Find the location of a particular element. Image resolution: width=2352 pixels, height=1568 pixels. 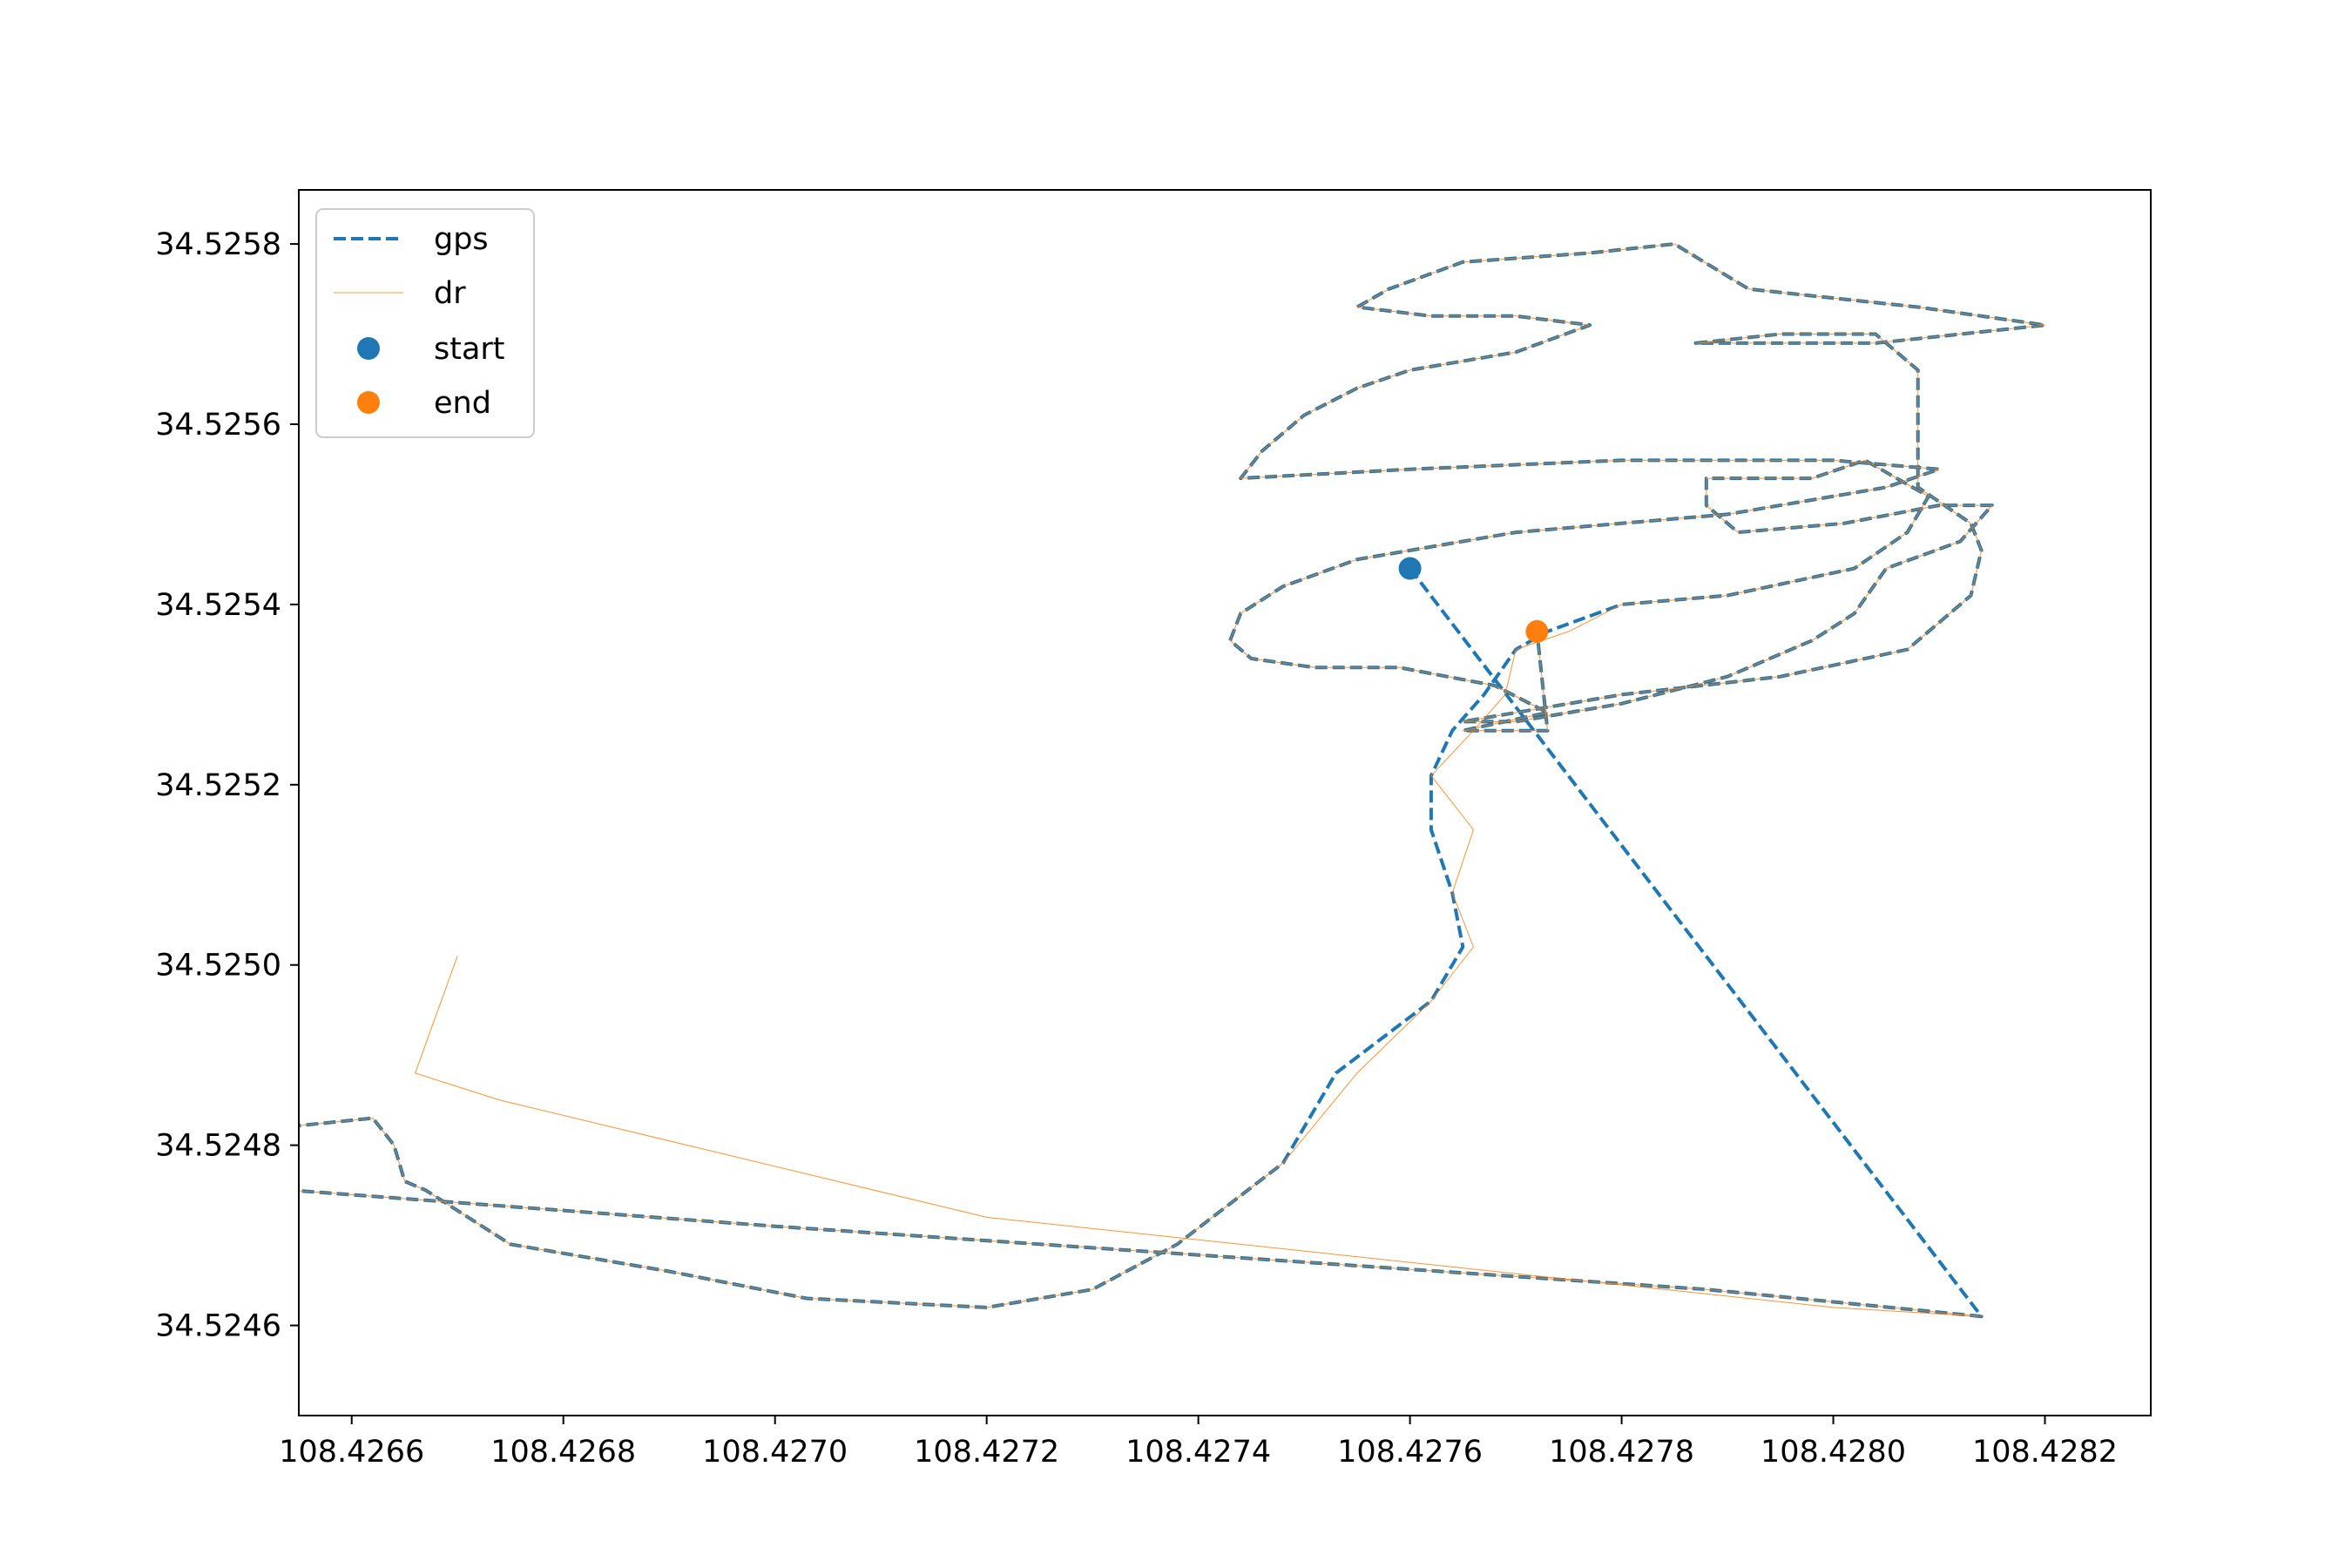

legend-end-marker is located at coordinates (368, 402).